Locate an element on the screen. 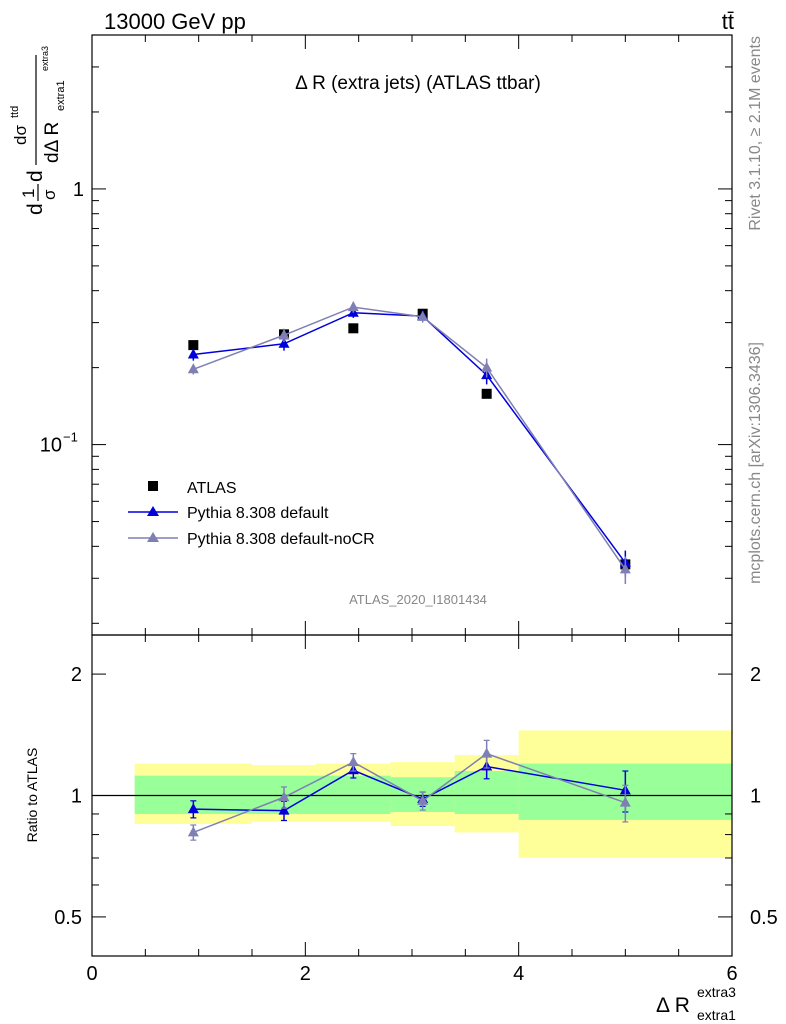 The width and height of the screenshot is (786, 1024). energy-label: 13000 GeV pp is located at coordinates (175, 21).